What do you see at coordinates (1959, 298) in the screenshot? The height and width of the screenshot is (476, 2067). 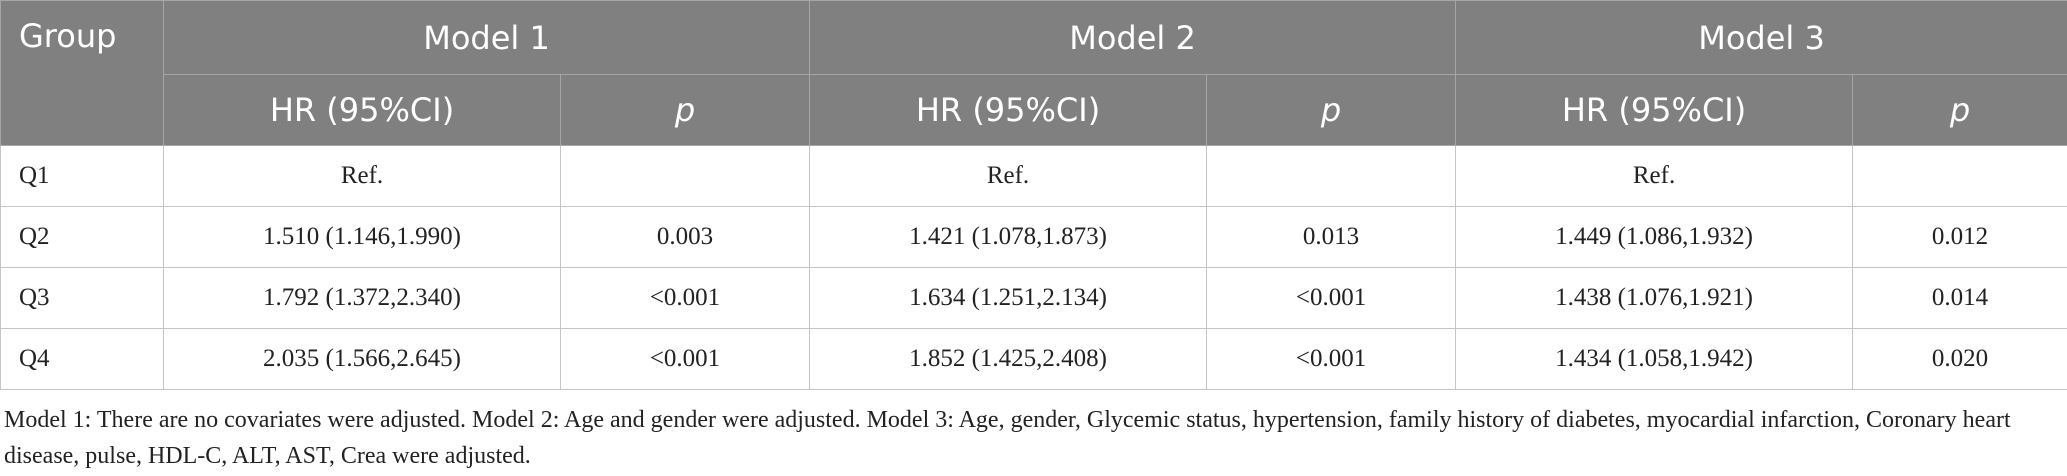 I see `p-cell: 0.014` at bounding box center [1959, 298].